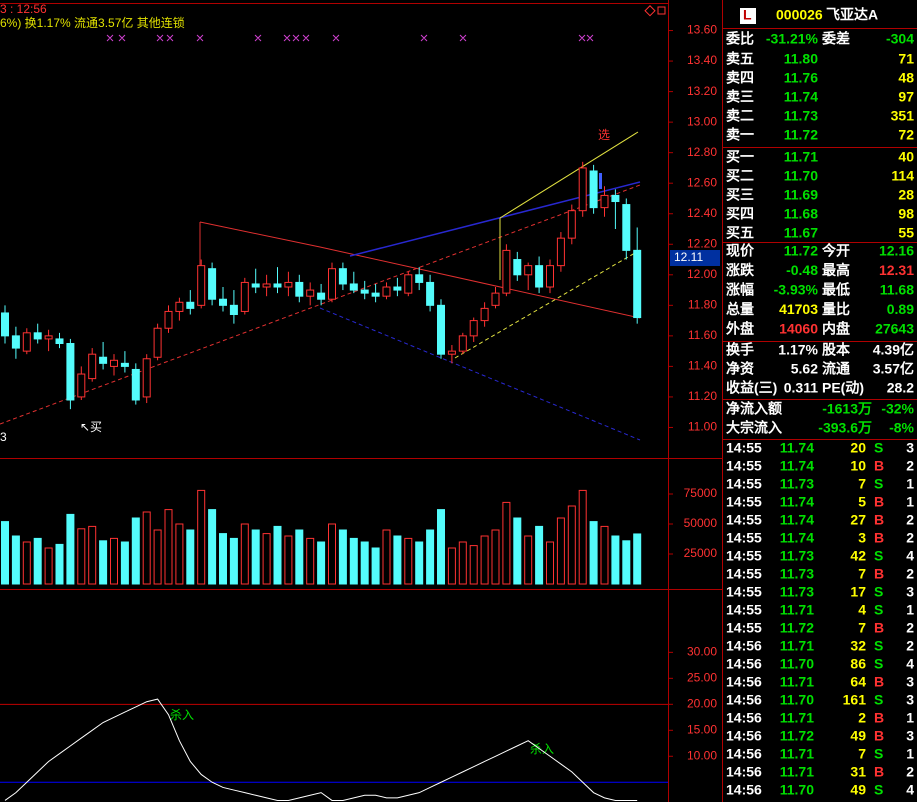 This screenshot has width=917, height=802. Describe the element at coordinates (862, 502) in the screenshot. I see `trade-volume: 5` at that location.